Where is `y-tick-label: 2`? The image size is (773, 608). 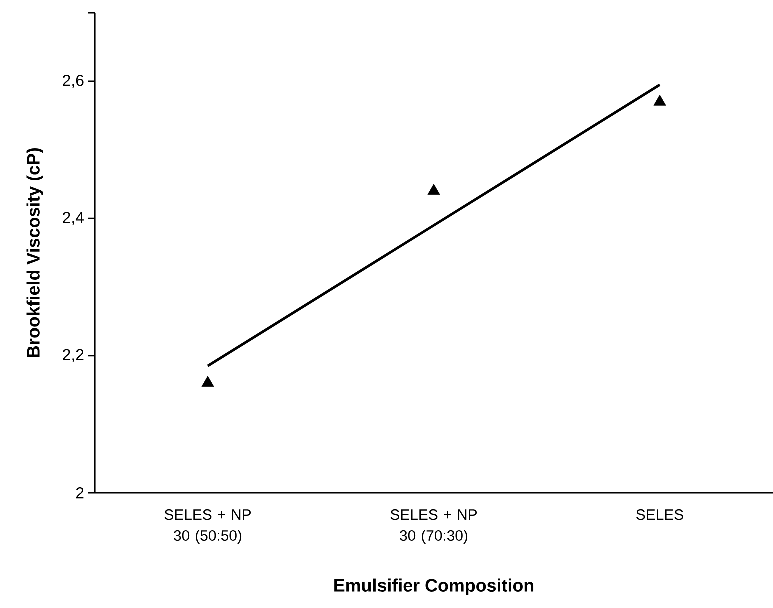 y-tick-label: 2 is located at coordinates (80, 493).